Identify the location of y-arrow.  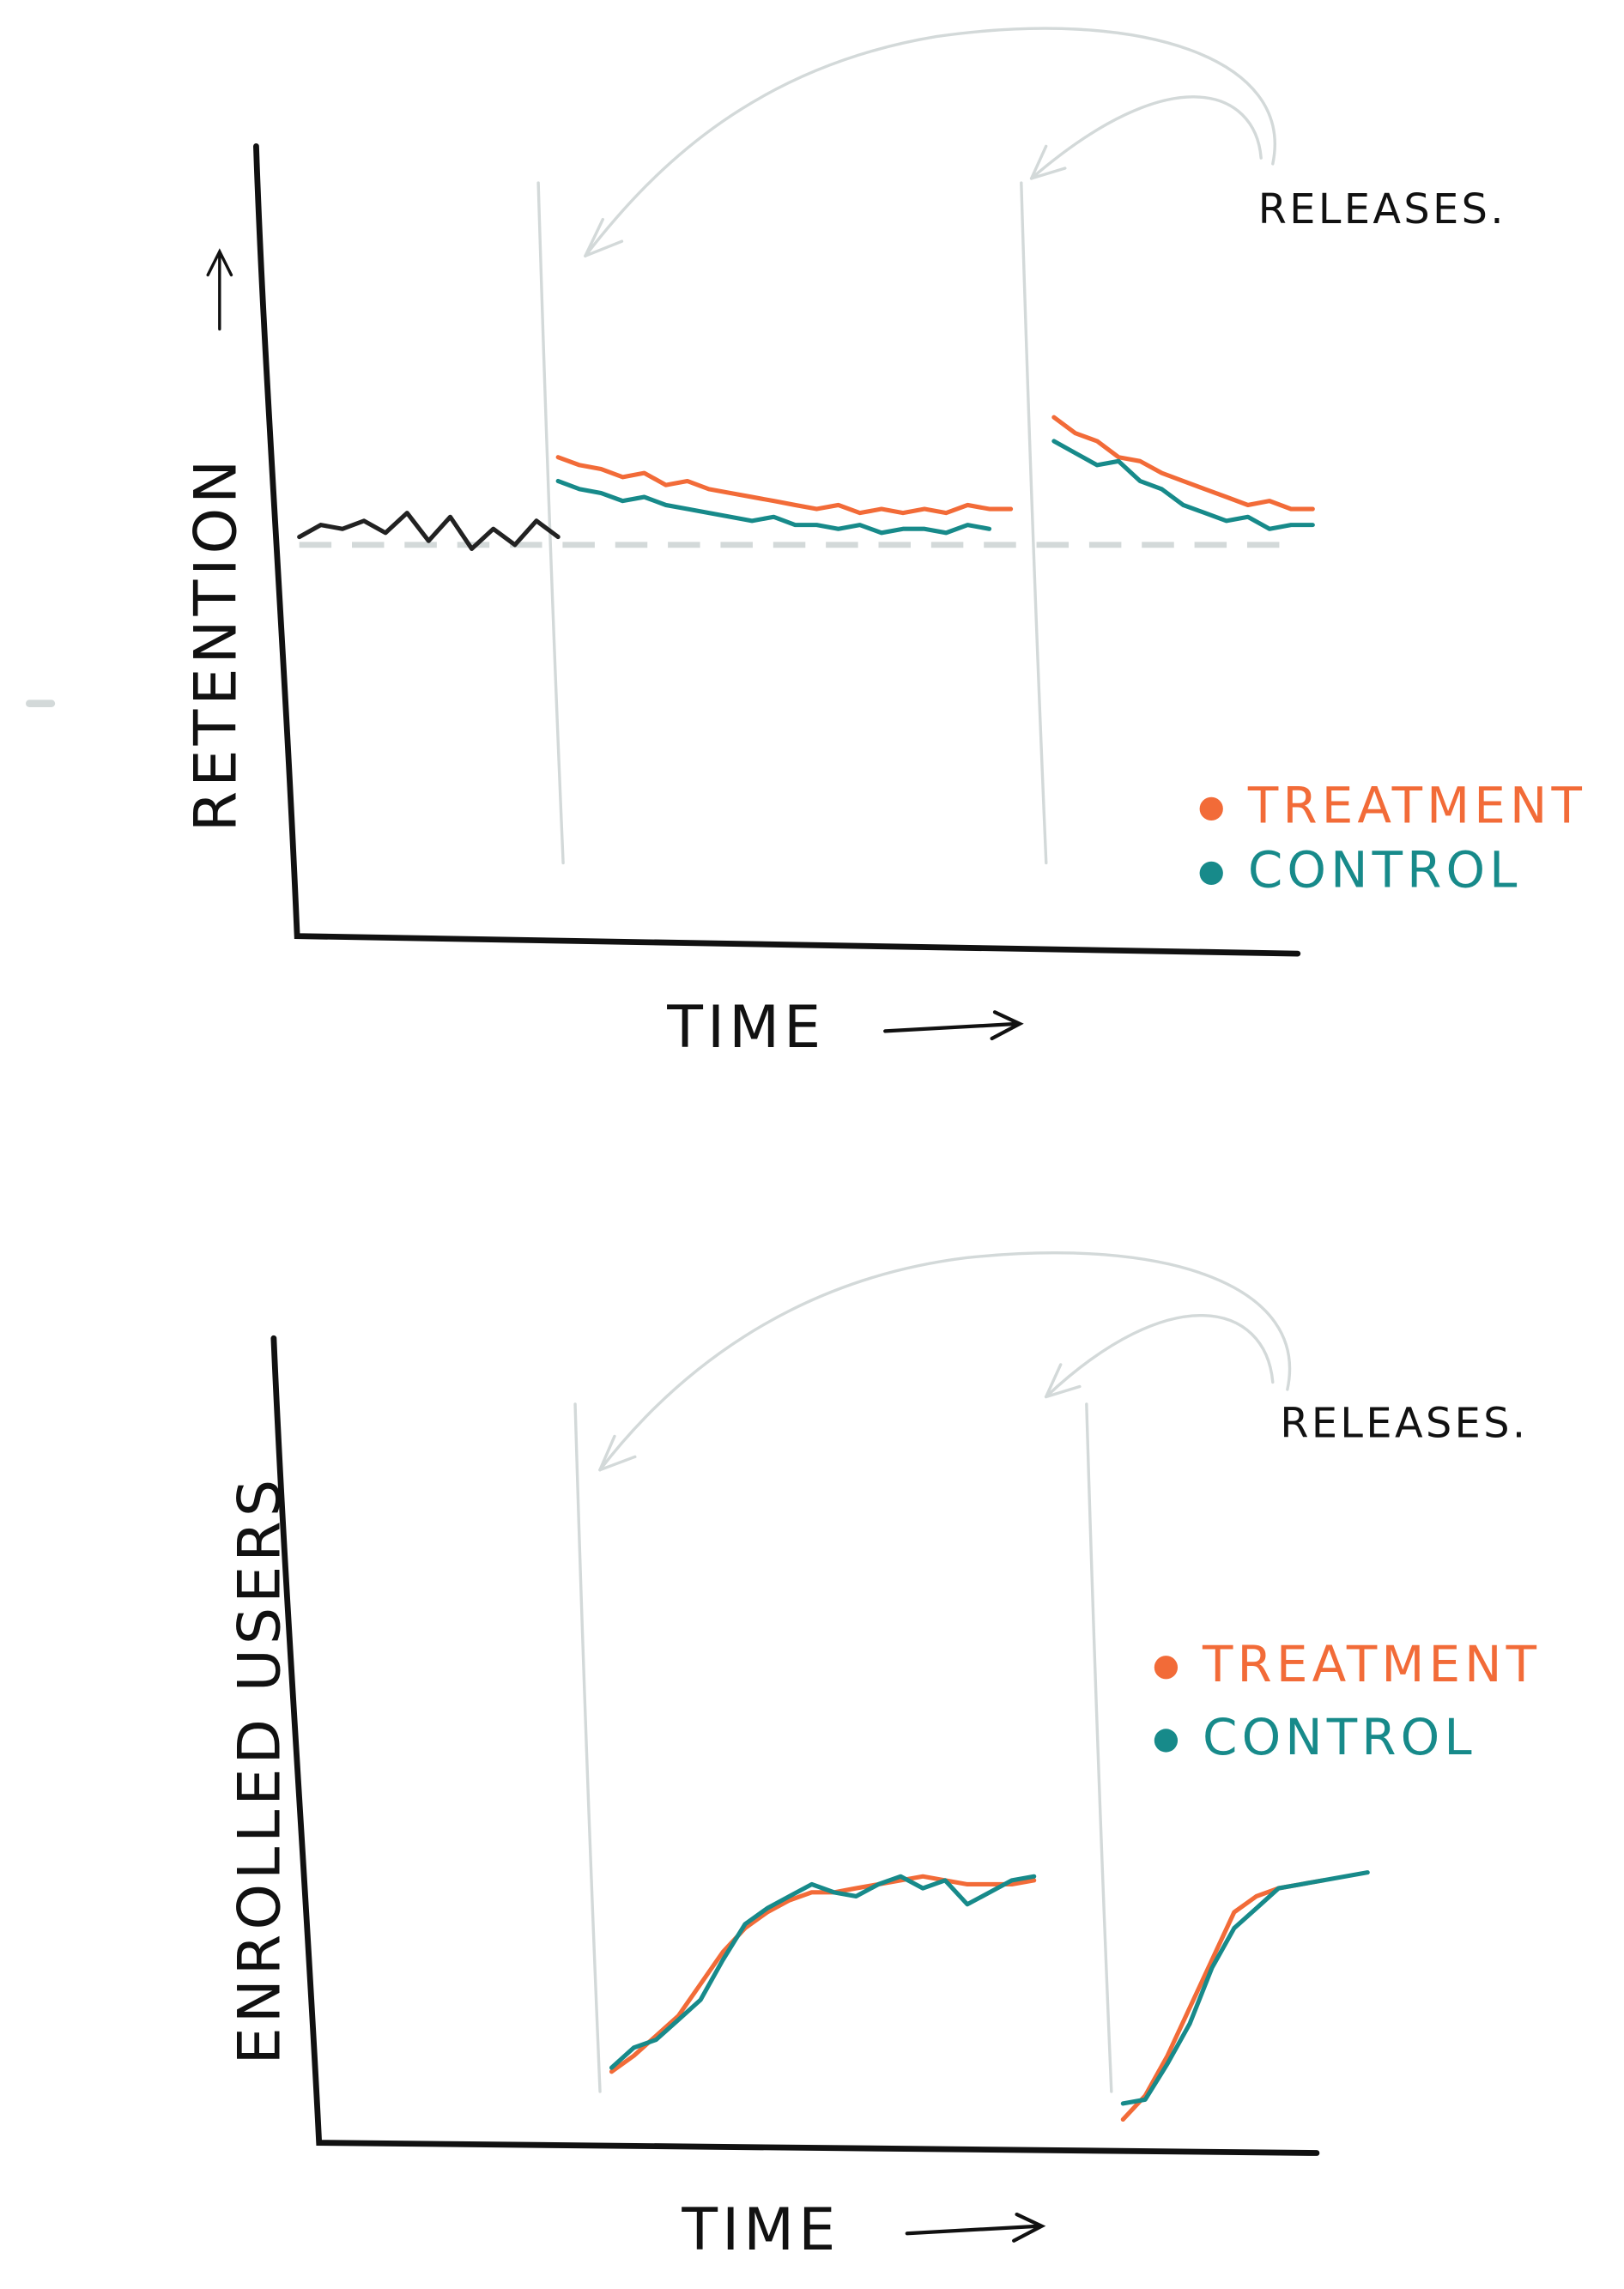
(219, 289).